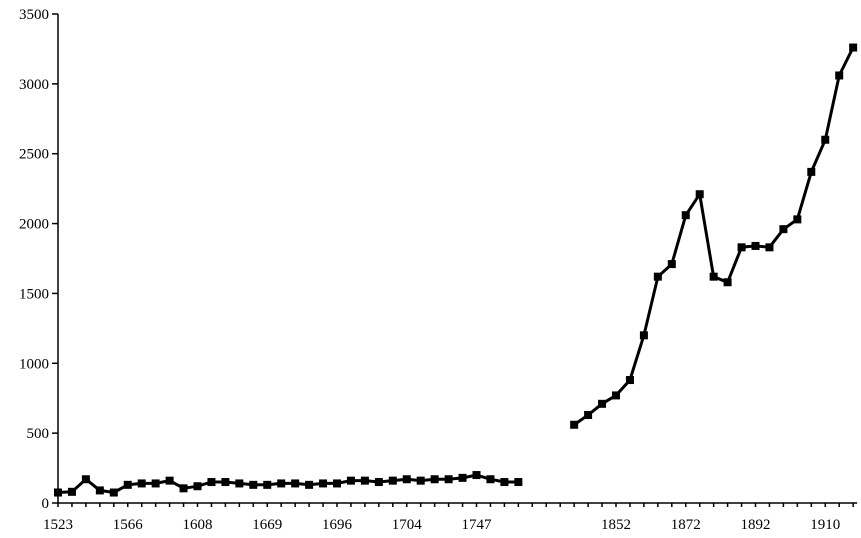 Image resolution: width=861 pixels, height=538 pixels. I want to click on x-tick-label: 1910, so click(825, 525).